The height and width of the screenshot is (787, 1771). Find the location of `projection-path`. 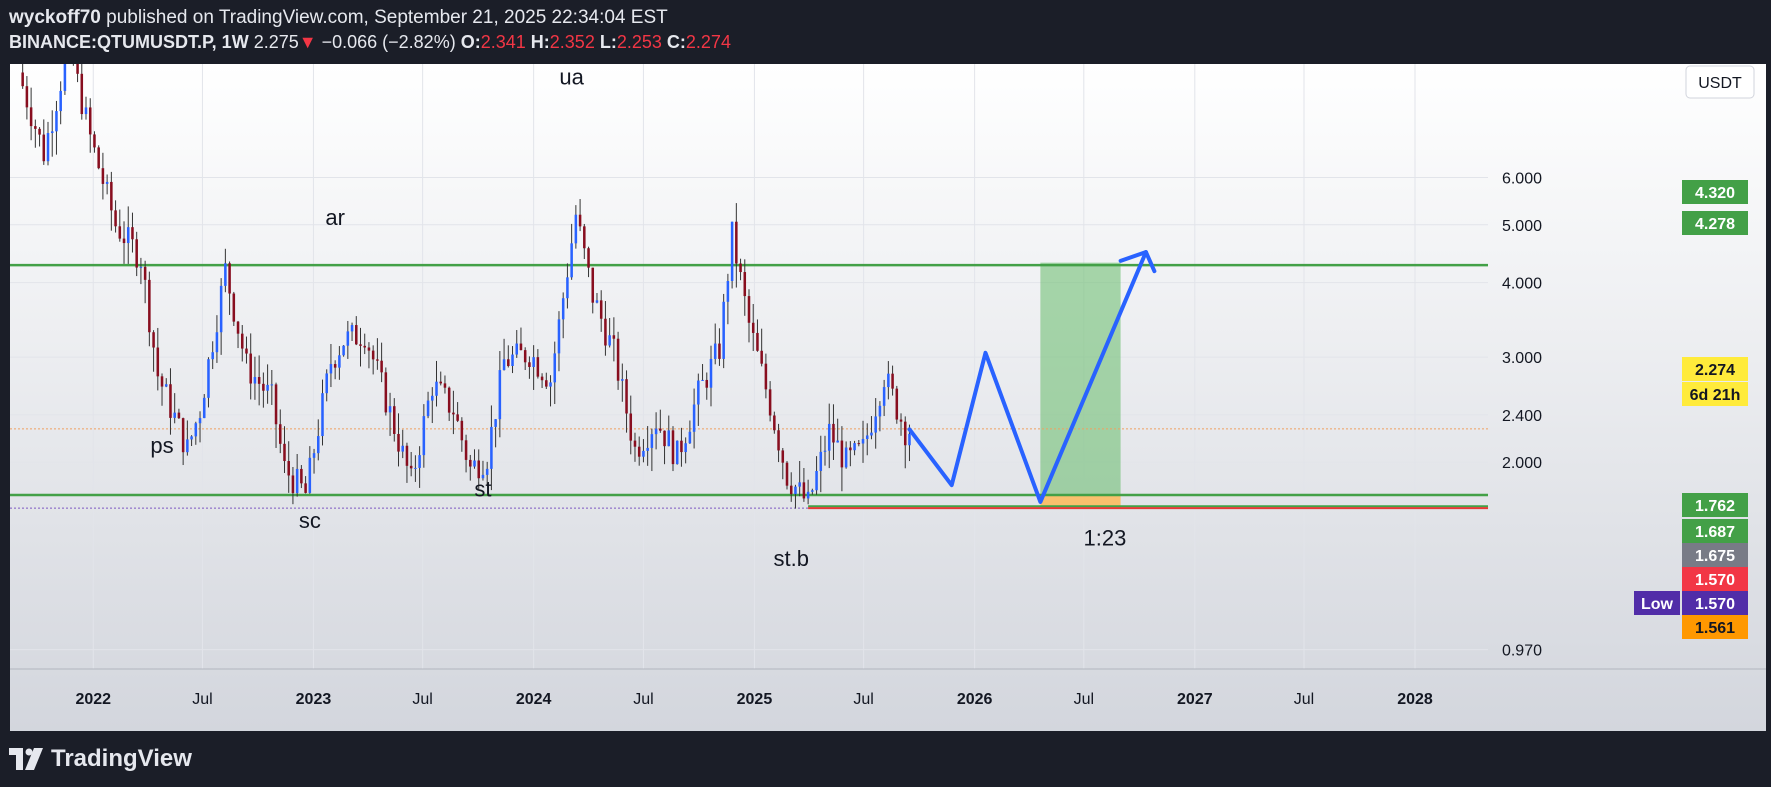

projection-path is located at coordinates (1032, 377).